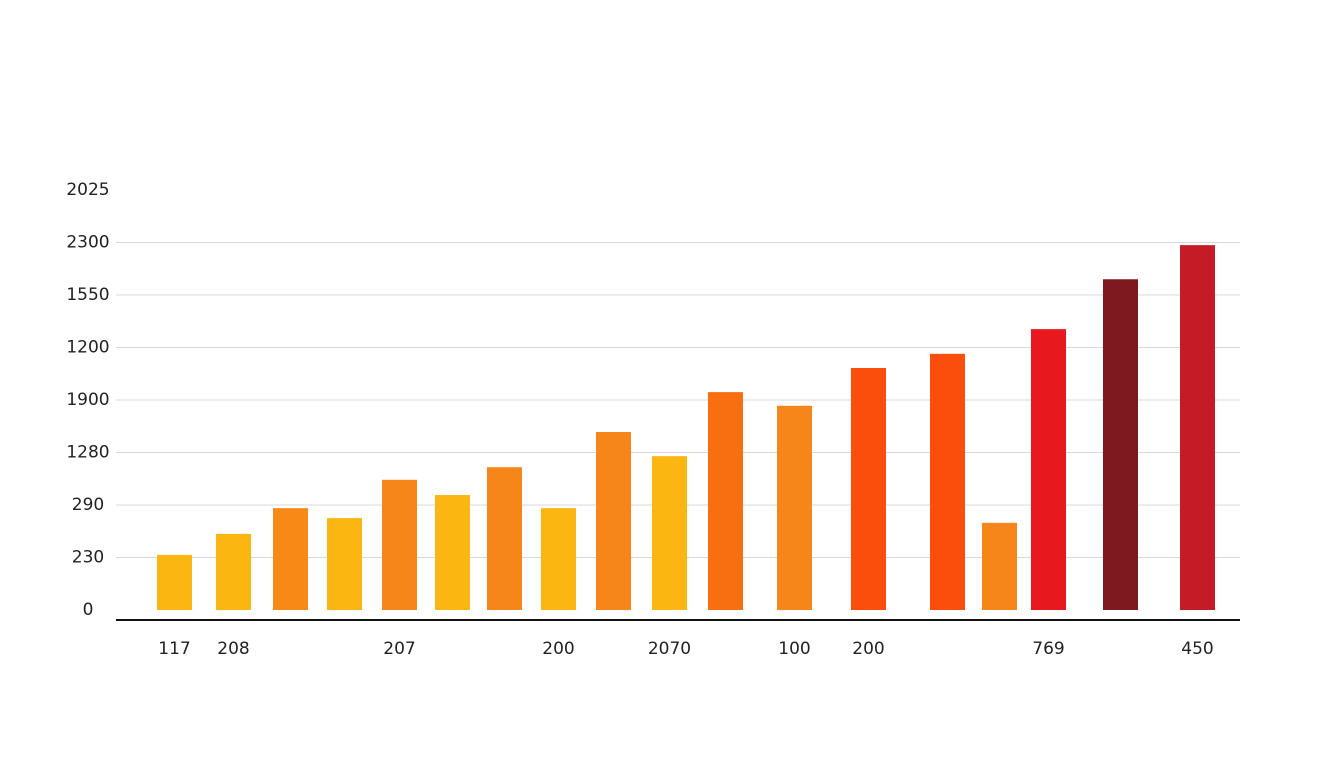 This screenshot has width=1344, height=768. I want to click on y-tick-label: 1200, so click(87, 348).